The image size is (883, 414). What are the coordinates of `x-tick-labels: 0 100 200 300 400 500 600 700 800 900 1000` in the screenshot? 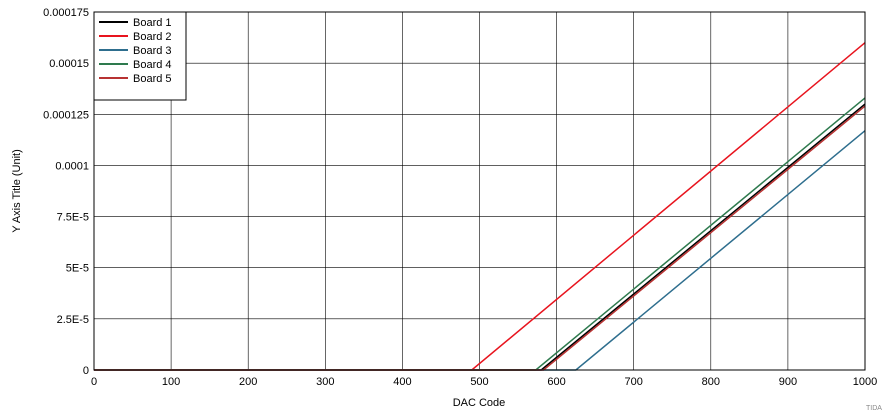 It's located at (484, 382).